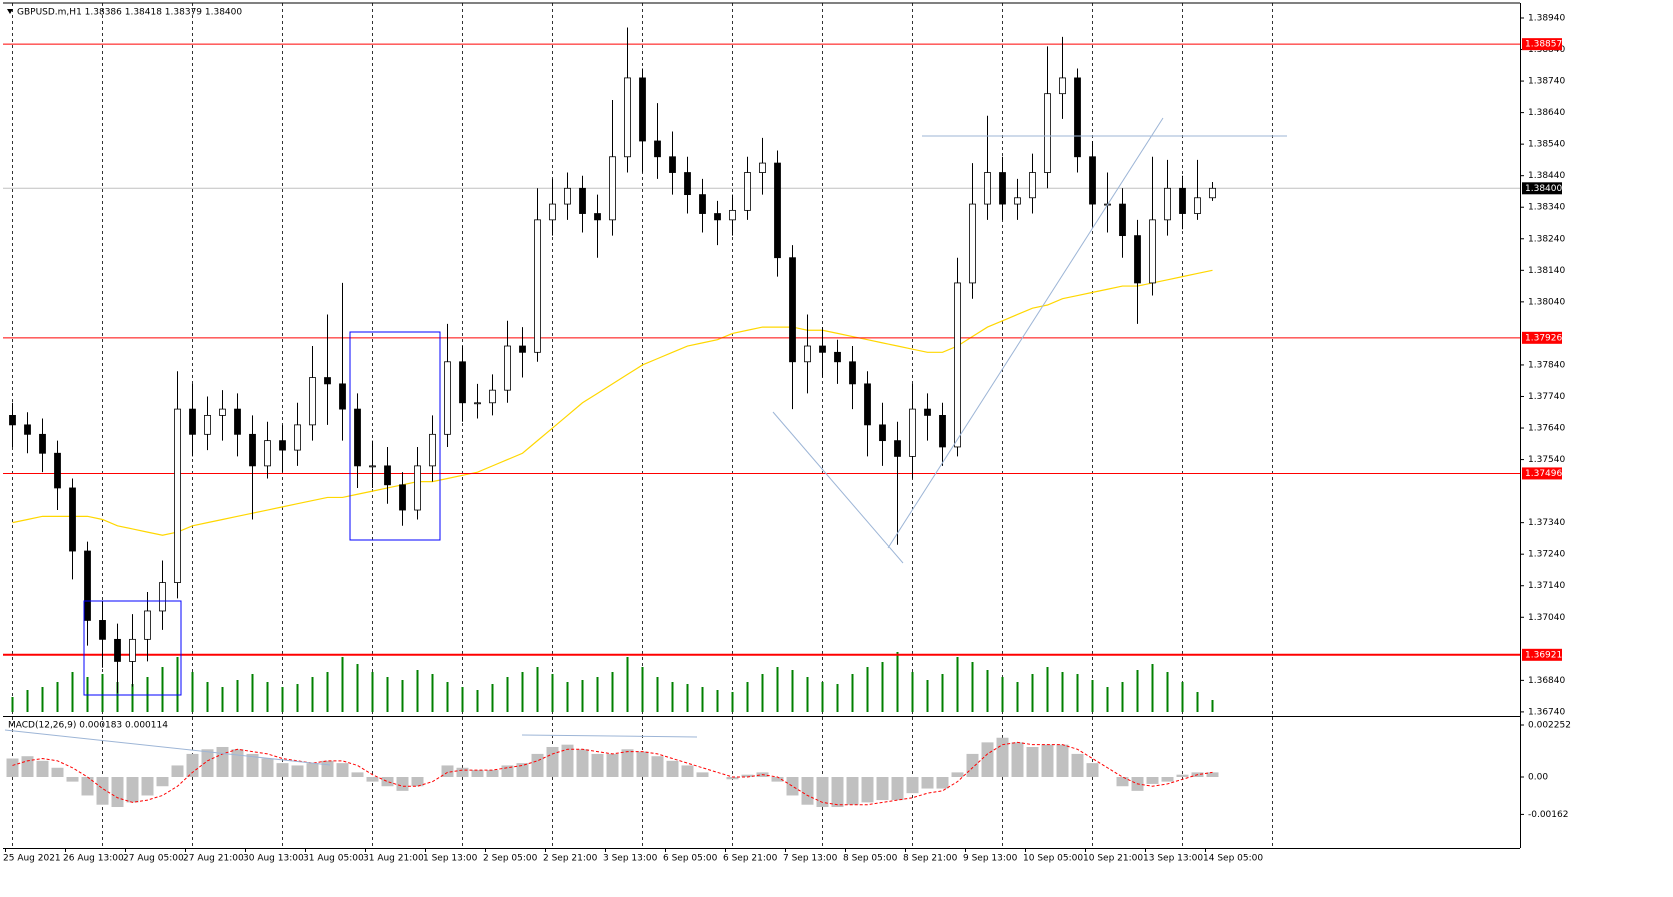  What do you see at coordinates (1546, 82) in the screenshot?
I see `y-tick-label: 1.38740` at bounding box center [1546, 82].